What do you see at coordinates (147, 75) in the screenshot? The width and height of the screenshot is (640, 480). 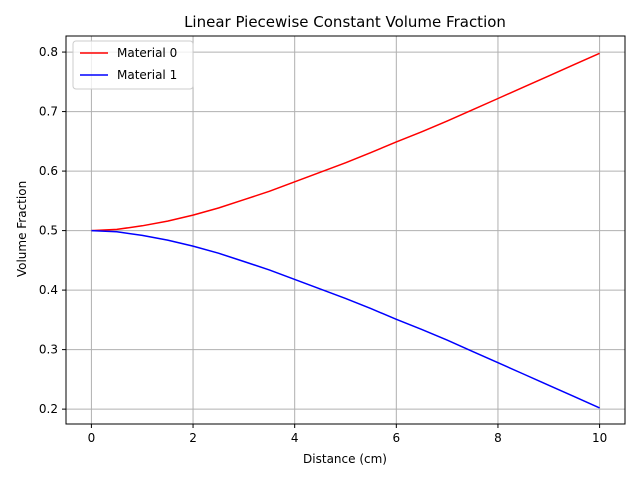 I see `legend-label-material-1: Material 1` at bounding box center [147, 75].